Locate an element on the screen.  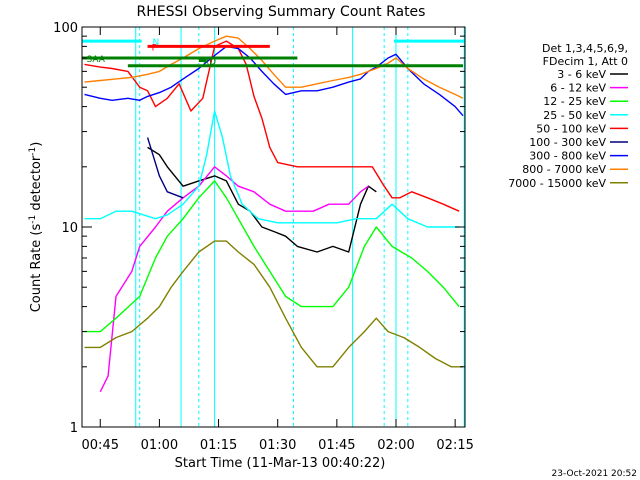
legend-label: 100 - 300 keV is located at coordinates (567, 142).